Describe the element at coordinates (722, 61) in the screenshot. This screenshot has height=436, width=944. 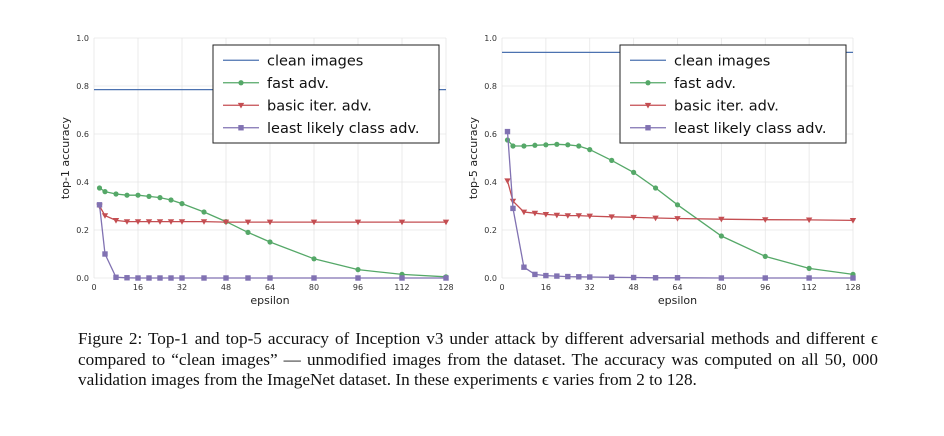
I see `legend-label: clean images` at that location.